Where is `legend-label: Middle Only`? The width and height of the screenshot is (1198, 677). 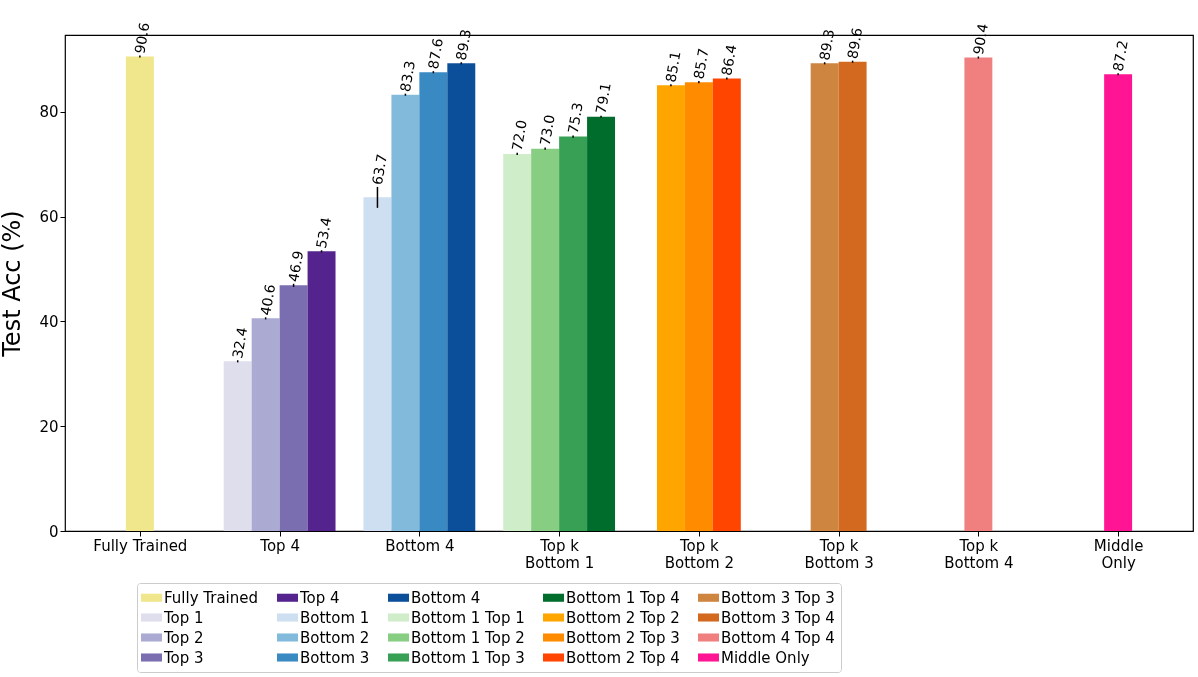 legend-label: Middle Only is located at coordinates (765, 657).